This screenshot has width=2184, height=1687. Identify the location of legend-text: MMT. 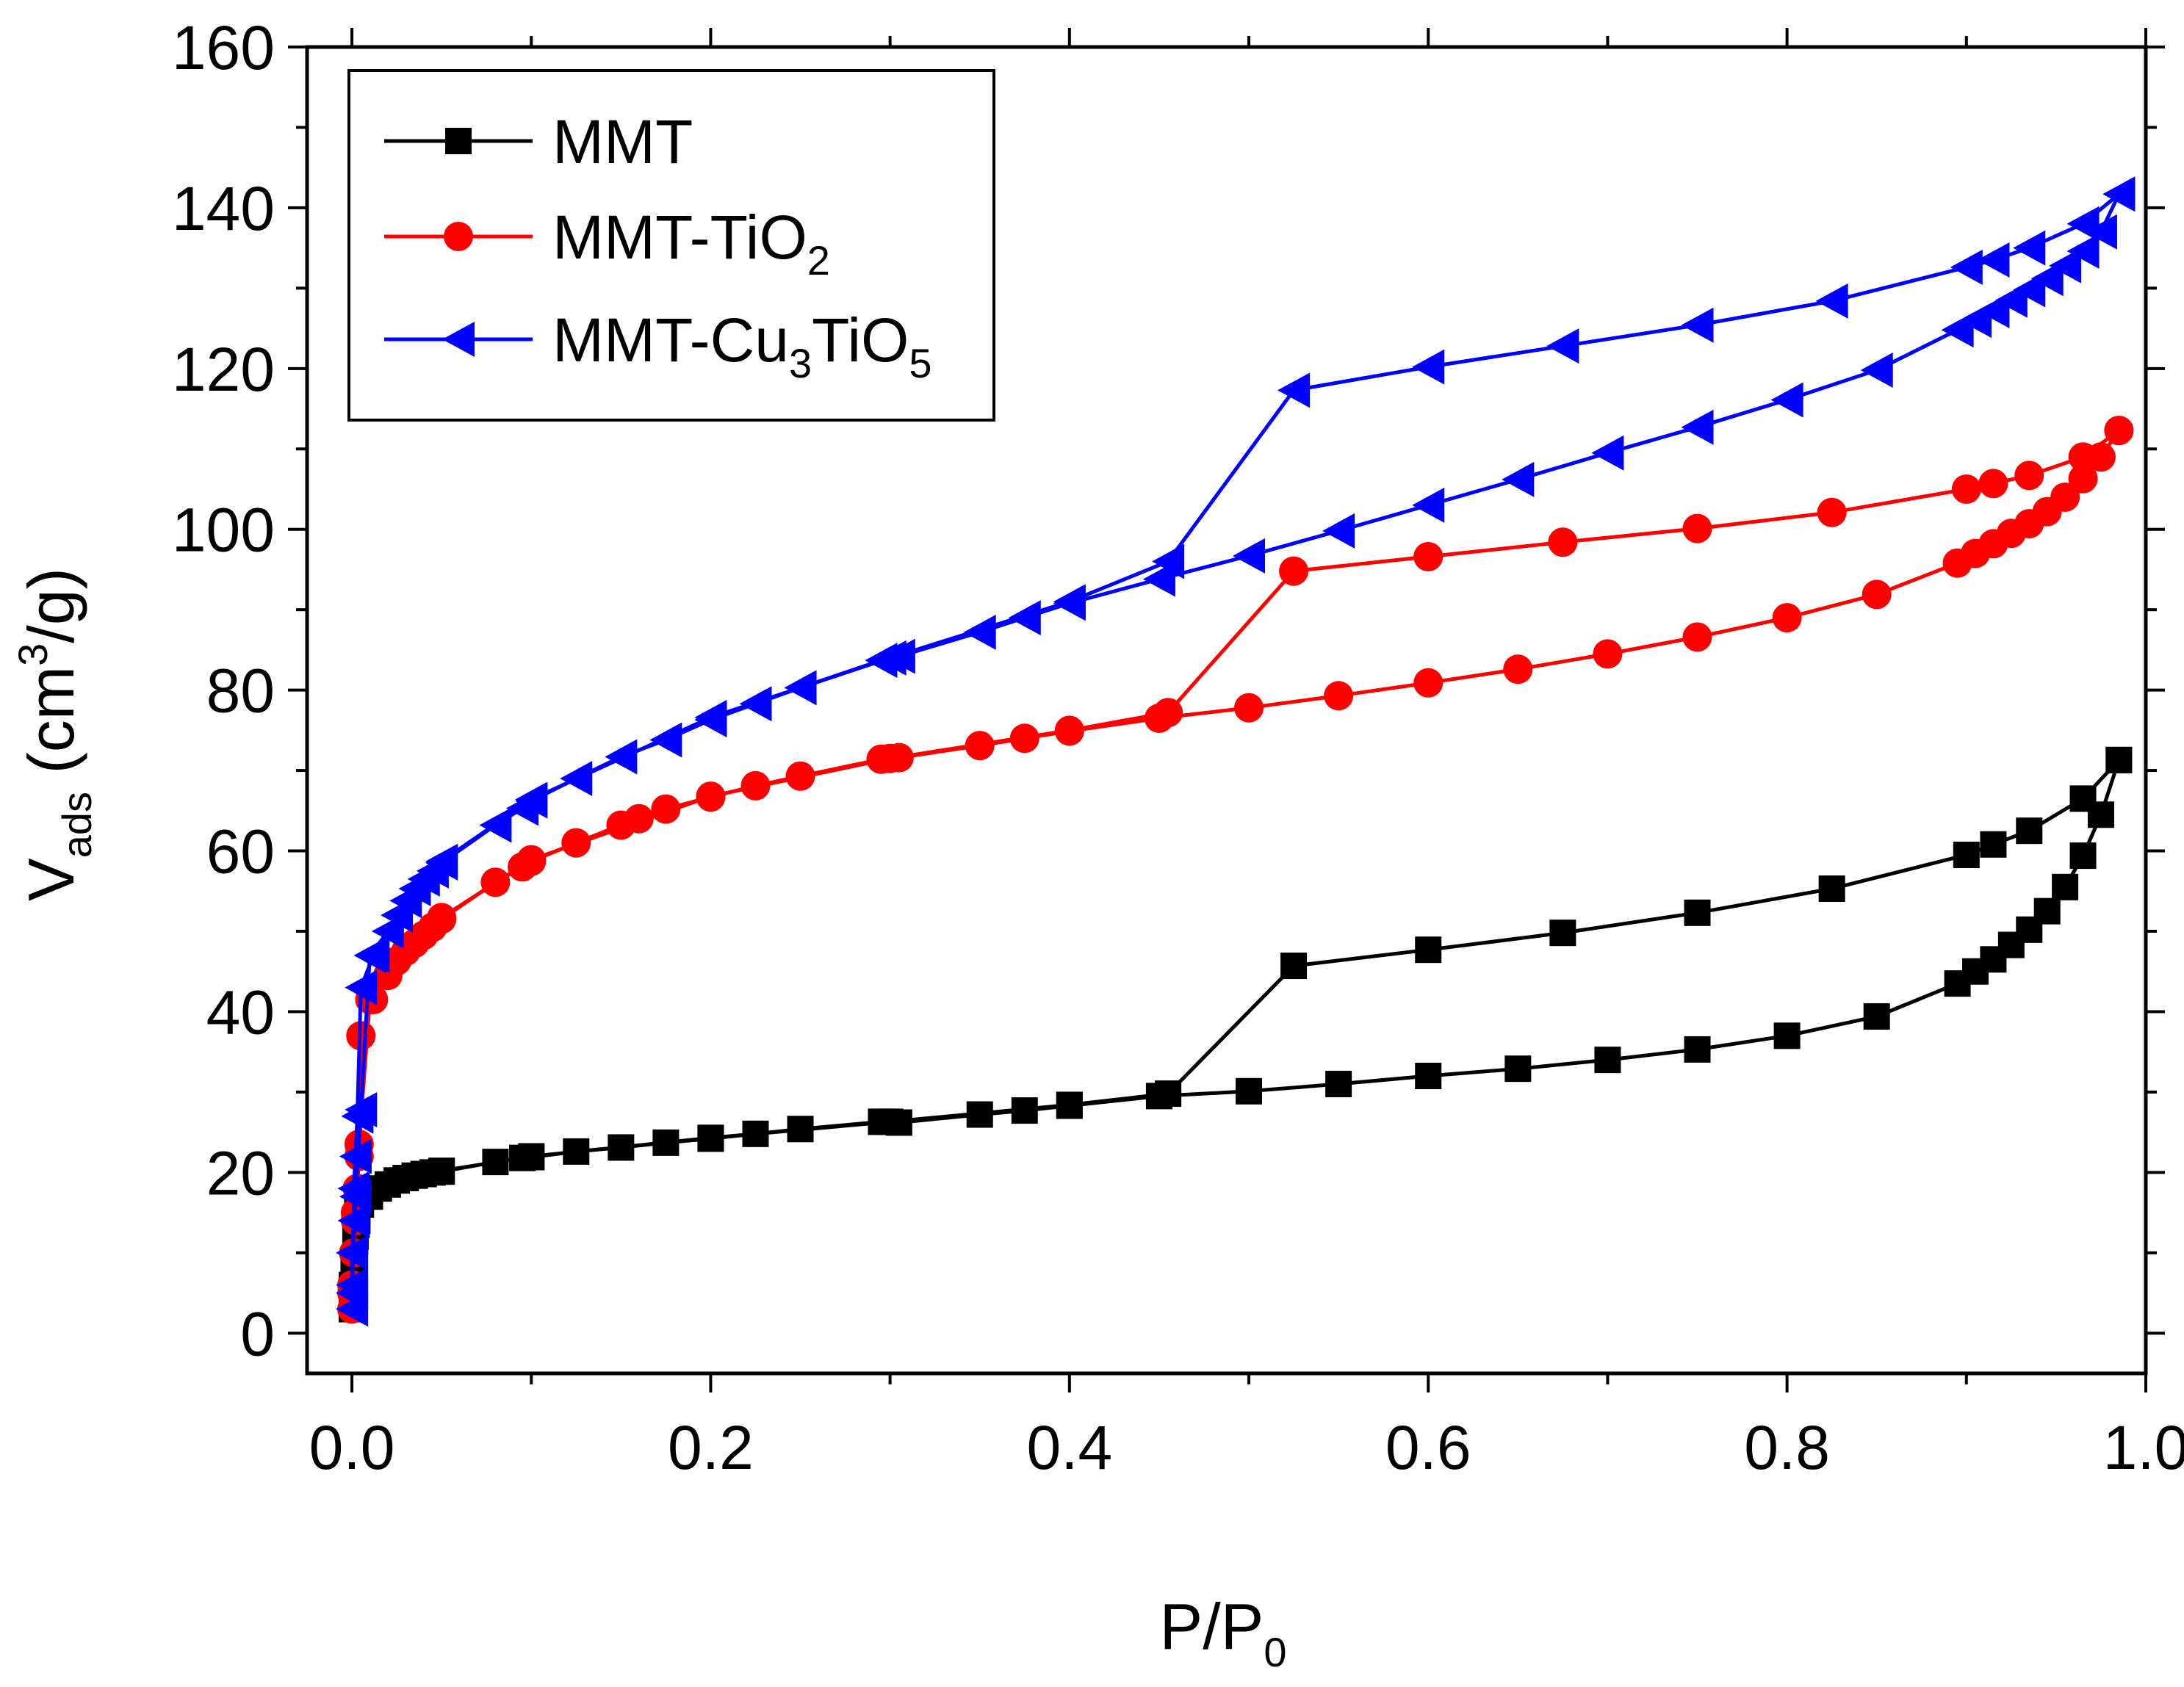
(622, 141).